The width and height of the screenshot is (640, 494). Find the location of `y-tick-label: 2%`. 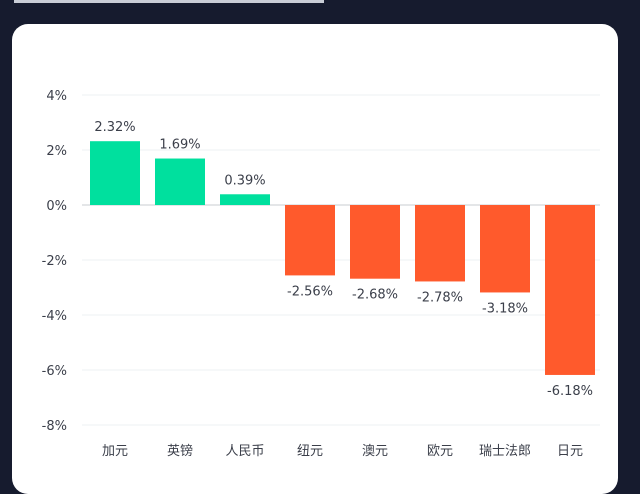

y-tick-label: 2% is located at coordinates (56, 151).